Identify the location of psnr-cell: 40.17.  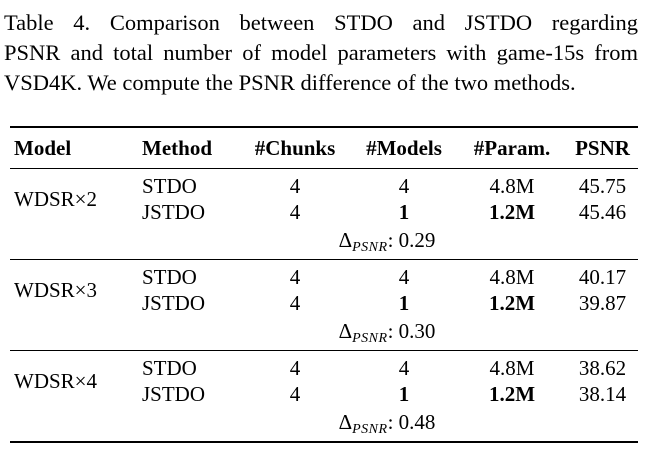
(602, 276).